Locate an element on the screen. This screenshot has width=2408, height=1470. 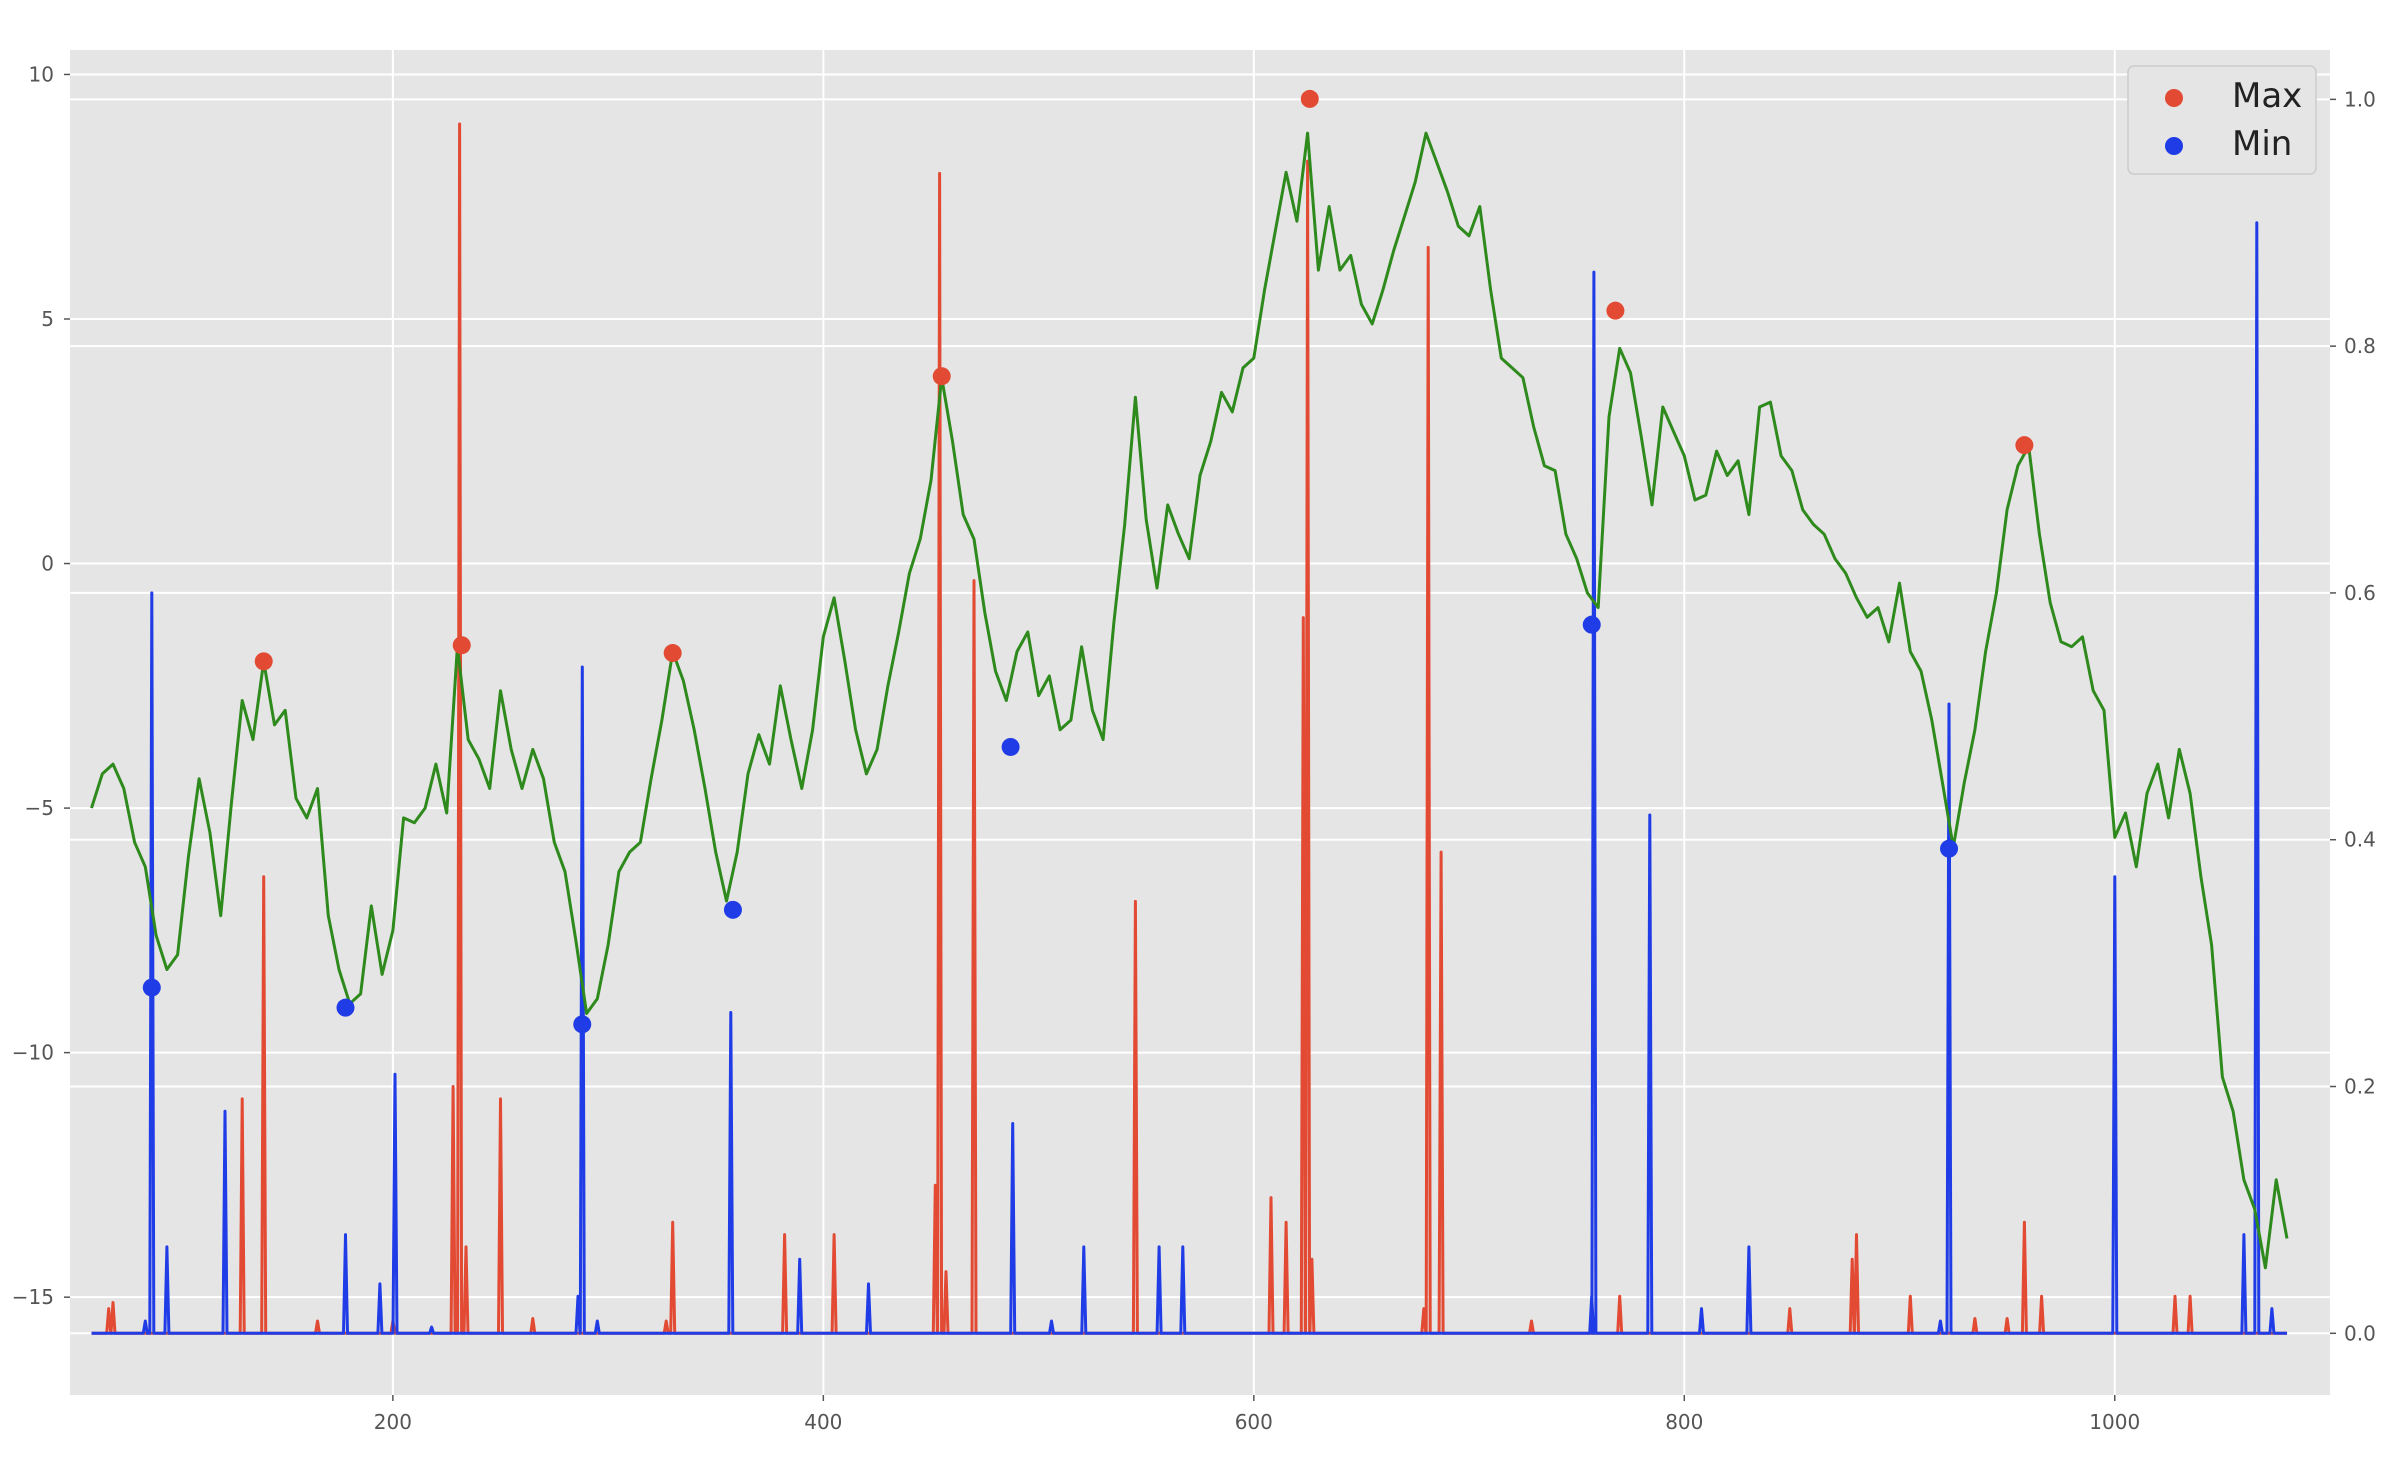
y-left-tick-label: 0 is located at coordinates (47, 564).